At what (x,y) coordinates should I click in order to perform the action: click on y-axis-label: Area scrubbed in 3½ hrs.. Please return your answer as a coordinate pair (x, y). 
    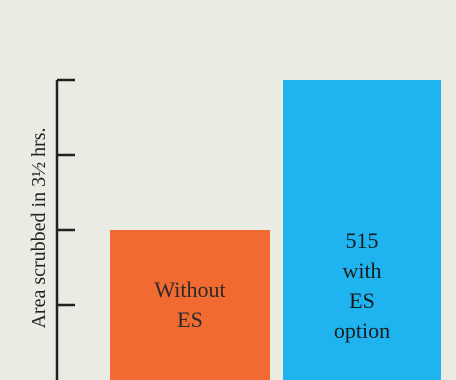
    Looking at the image, I should click on (39, 227).